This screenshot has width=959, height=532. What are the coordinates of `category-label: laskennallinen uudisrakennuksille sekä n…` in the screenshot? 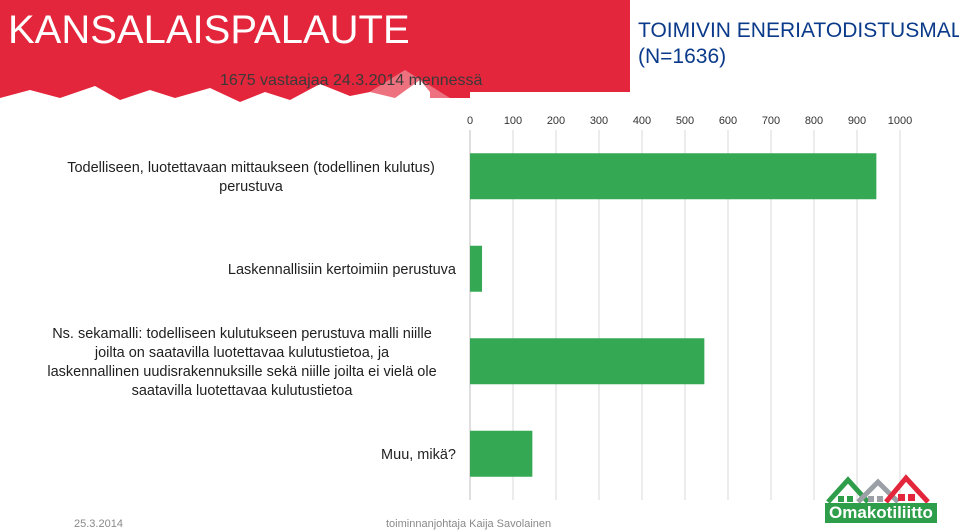 It's located at (241, 372).